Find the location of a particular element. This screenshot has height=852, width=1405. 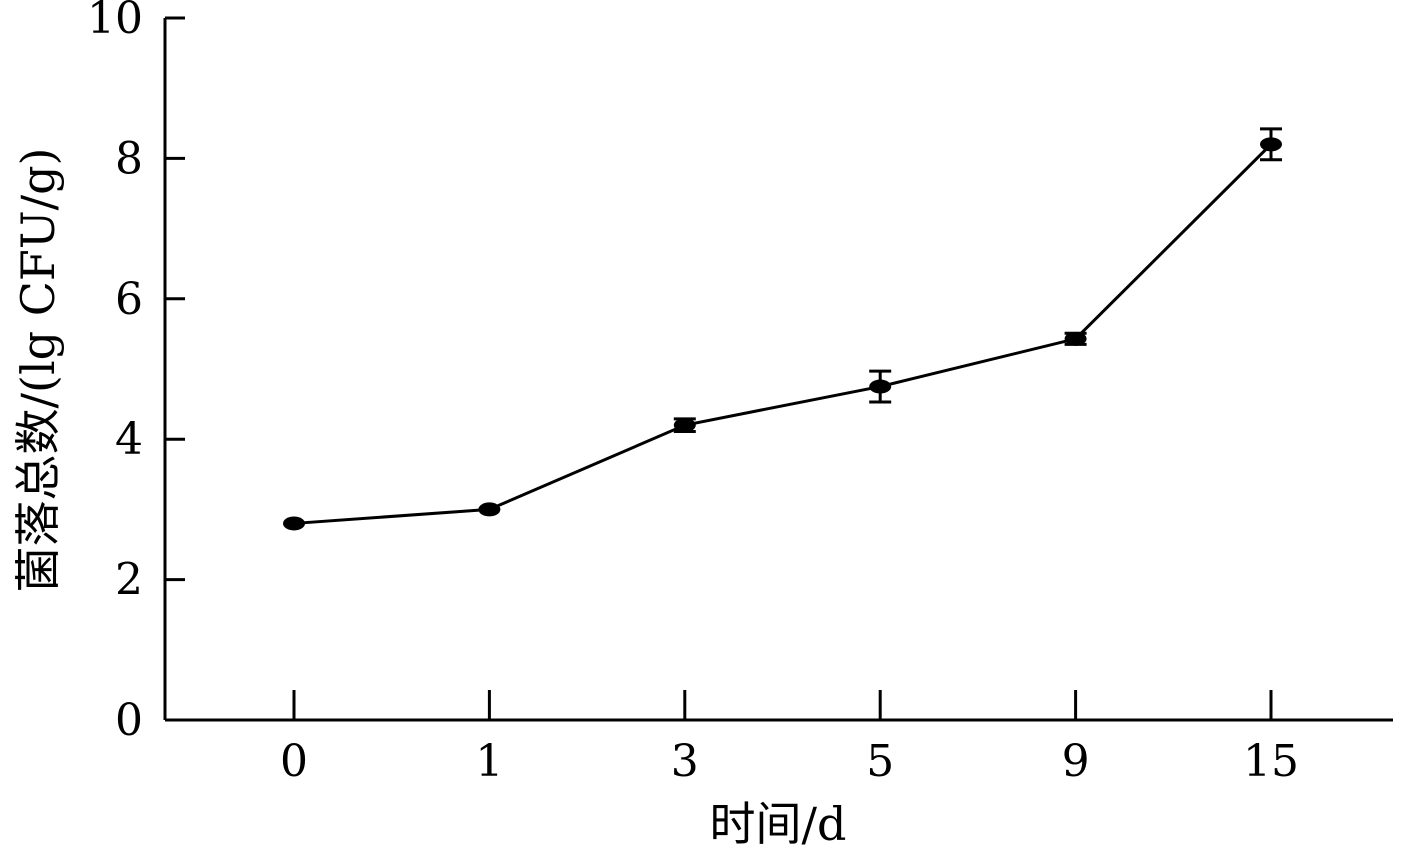

y-axis-ticks: 0 2 4 6 8 10 is located at coordinates (136, 373).